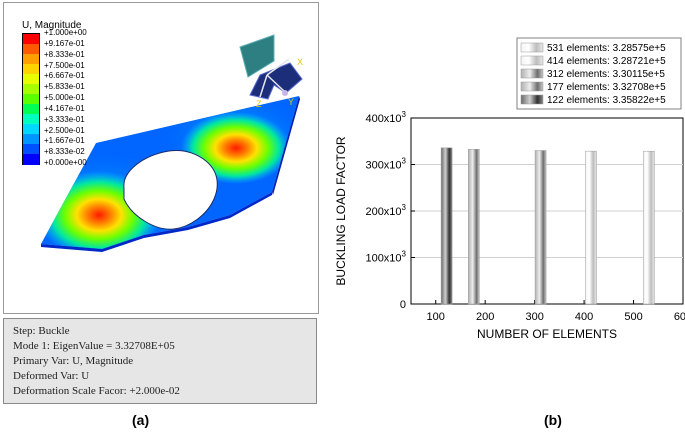 The height and width of the screenshot is (432, 685). What do you see at coordinates (385, 210) in the screenshot?
I see `y-tick-label: 200x103` at bounding box center [385, 210].